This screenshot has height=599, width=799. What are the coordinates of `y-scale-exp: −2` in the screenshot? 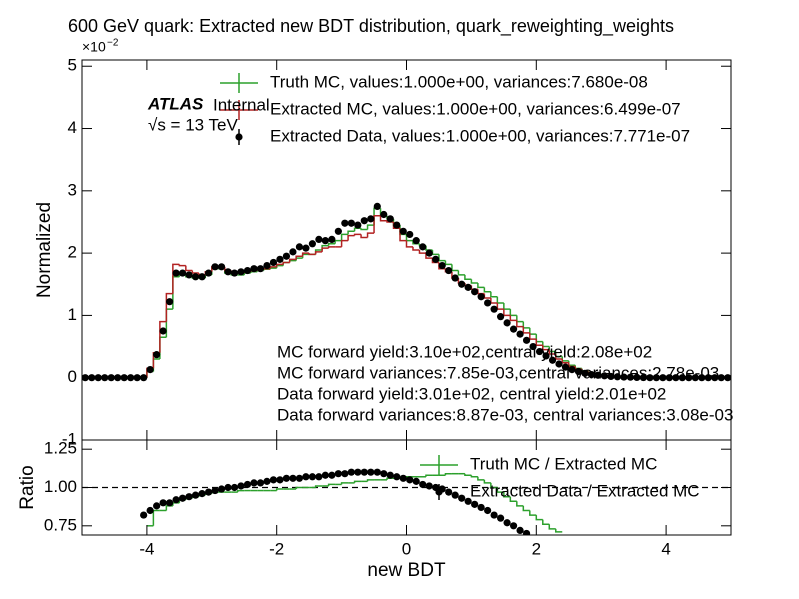 It's located at (113, 43).